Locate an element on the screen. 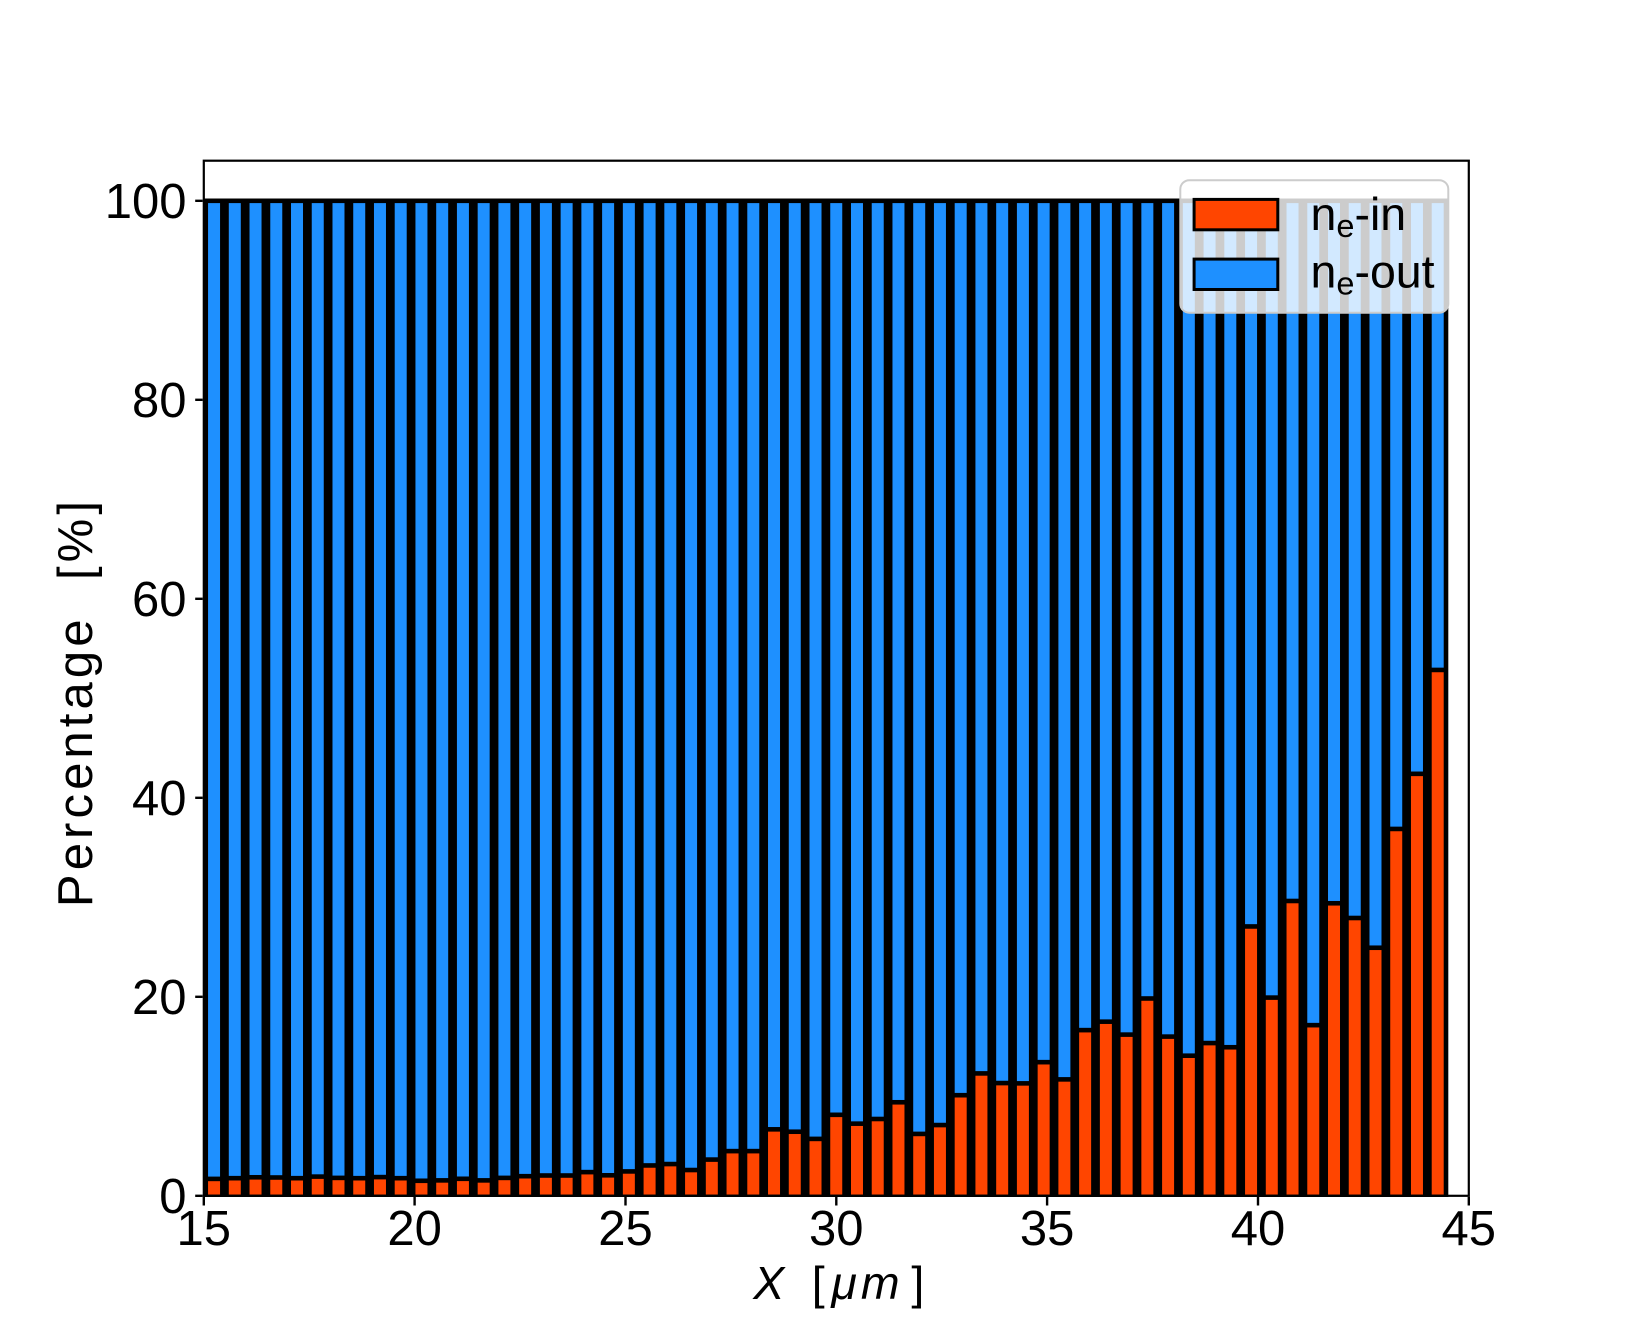 Image resolution: width=1632 pixels, height=1344 pixels. svg-text: 30 is located at coordinates (836, 1229).